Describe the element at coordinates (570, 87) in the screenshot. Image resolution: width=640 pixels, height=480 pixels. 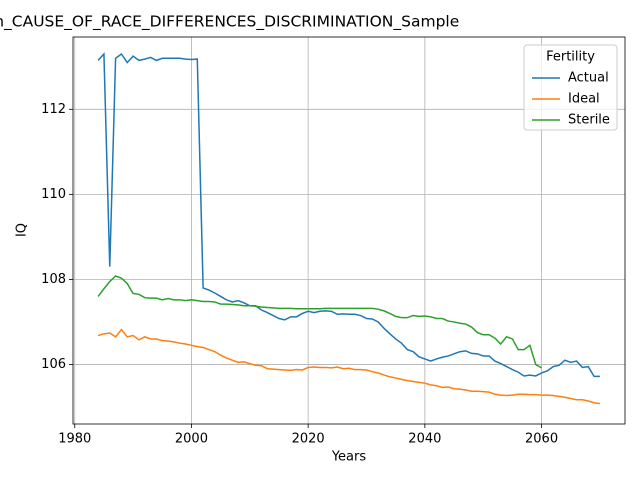
I see `legend-box` at that location.